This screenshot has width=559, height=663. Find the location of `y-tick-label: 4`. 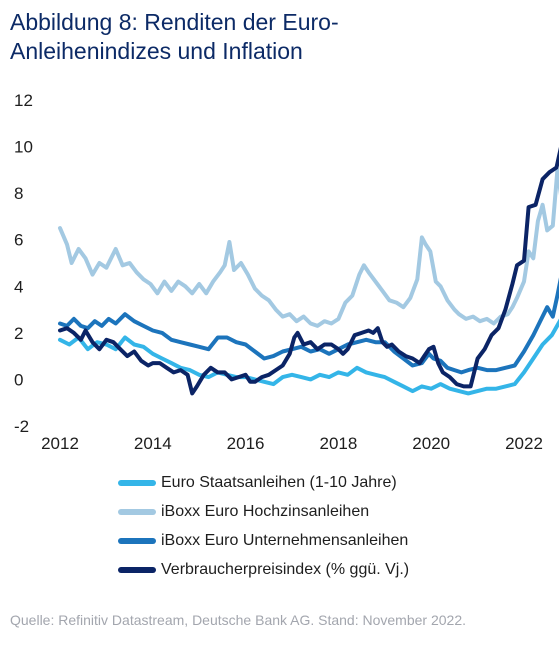

y-tick-label: 4 is located at coordinates (18, 286).